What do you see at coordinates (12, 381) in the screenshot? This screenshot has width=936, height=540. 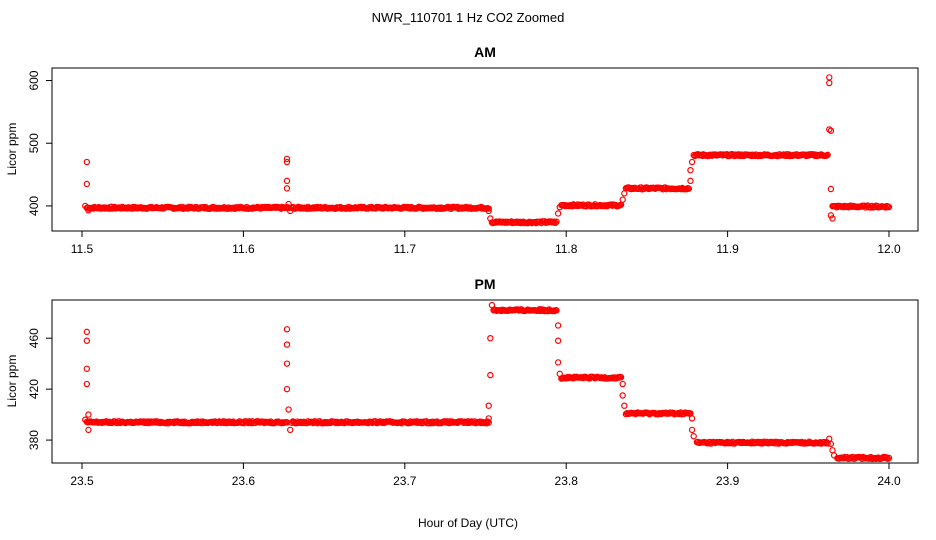 I see `panel-pm-ylabel: Licor ppm` at bounding box center [12, 381].